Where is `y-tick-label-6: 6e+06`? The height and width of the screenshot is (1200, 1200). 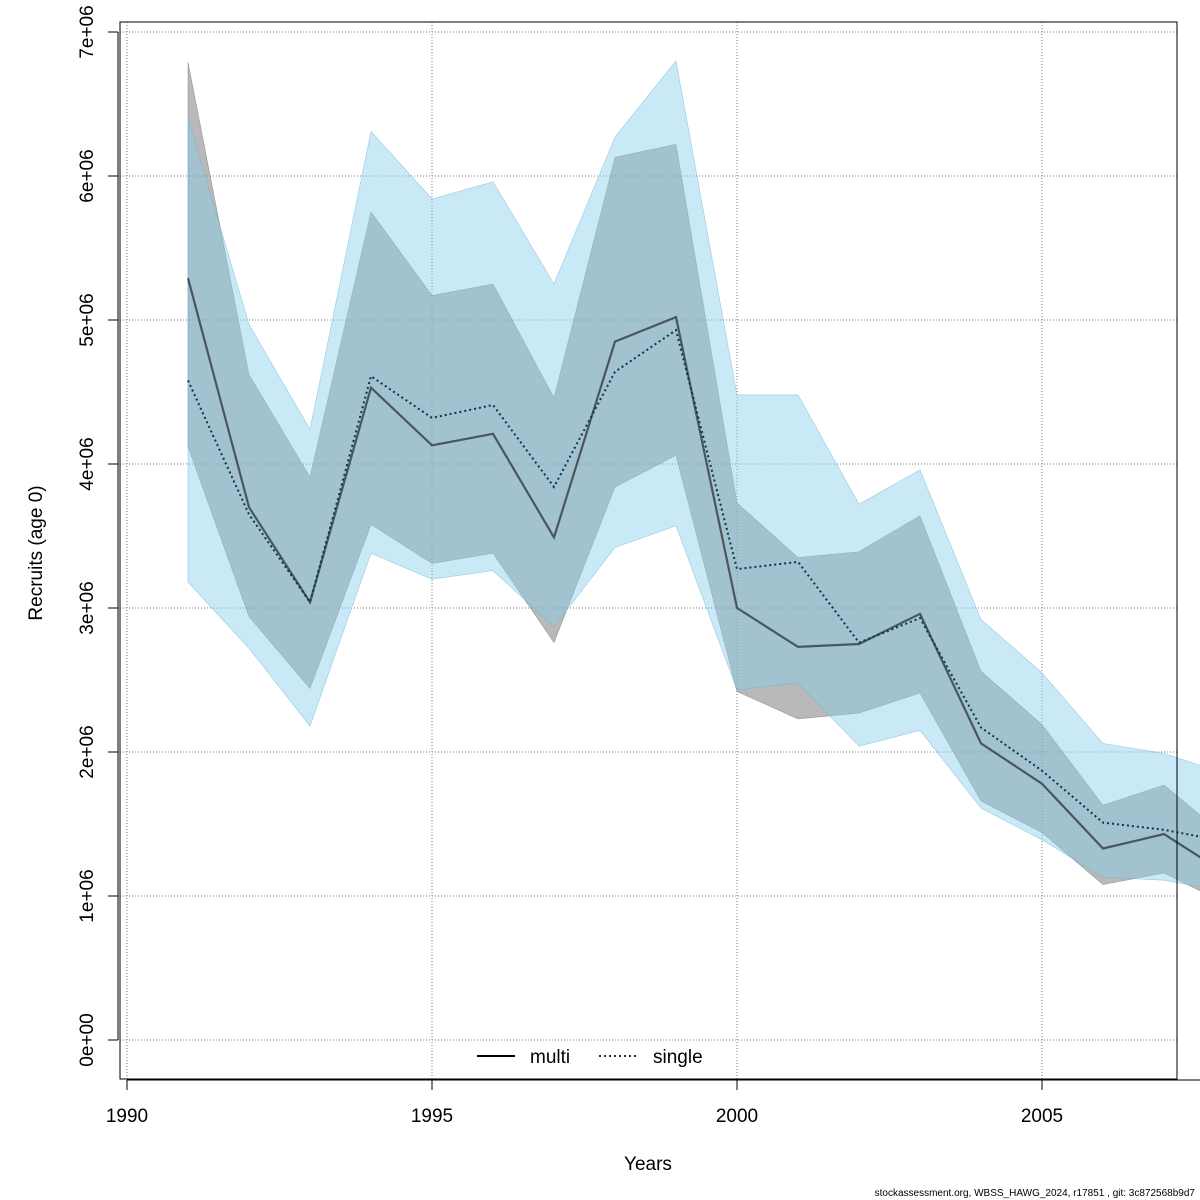
y-tick-label-6: 6e+06 is located at coordinates (87, 175).